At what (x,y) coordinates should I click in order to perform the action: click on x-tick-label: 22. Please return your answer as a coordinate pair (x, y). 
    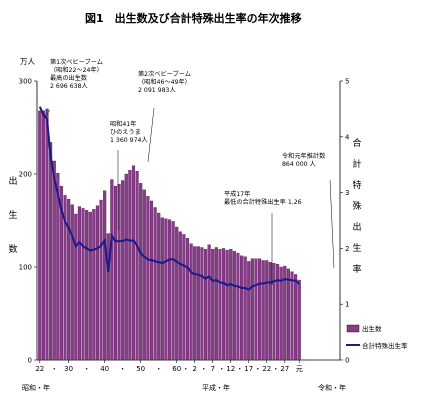
    Looking at the image, I should click on (266, 369).